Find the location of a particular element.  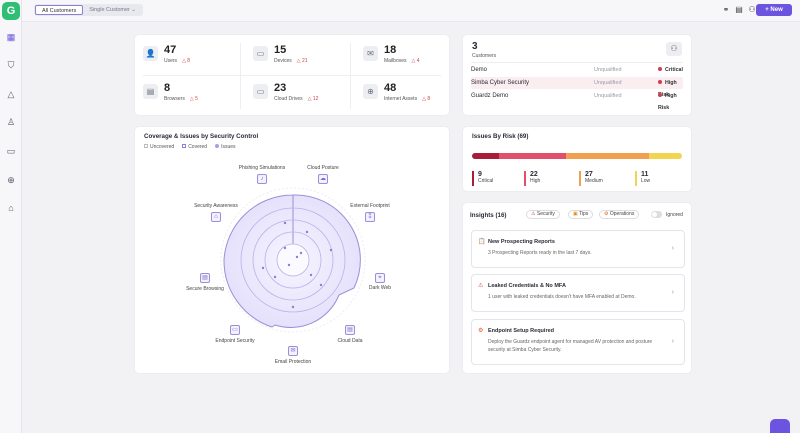

filter-tips: ▣ Tips is located at coordinates (581, 214).